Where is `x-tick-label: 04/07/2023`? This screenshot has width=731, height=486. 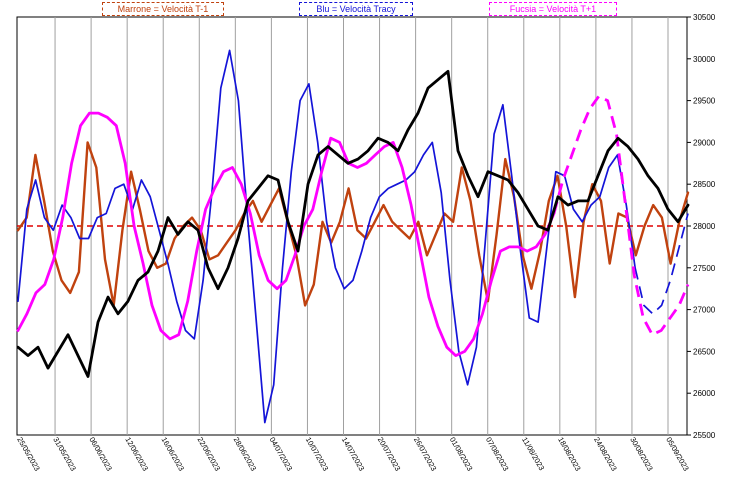
x-tick-label: 04/07/2023 is located at coordinates (281, 454).